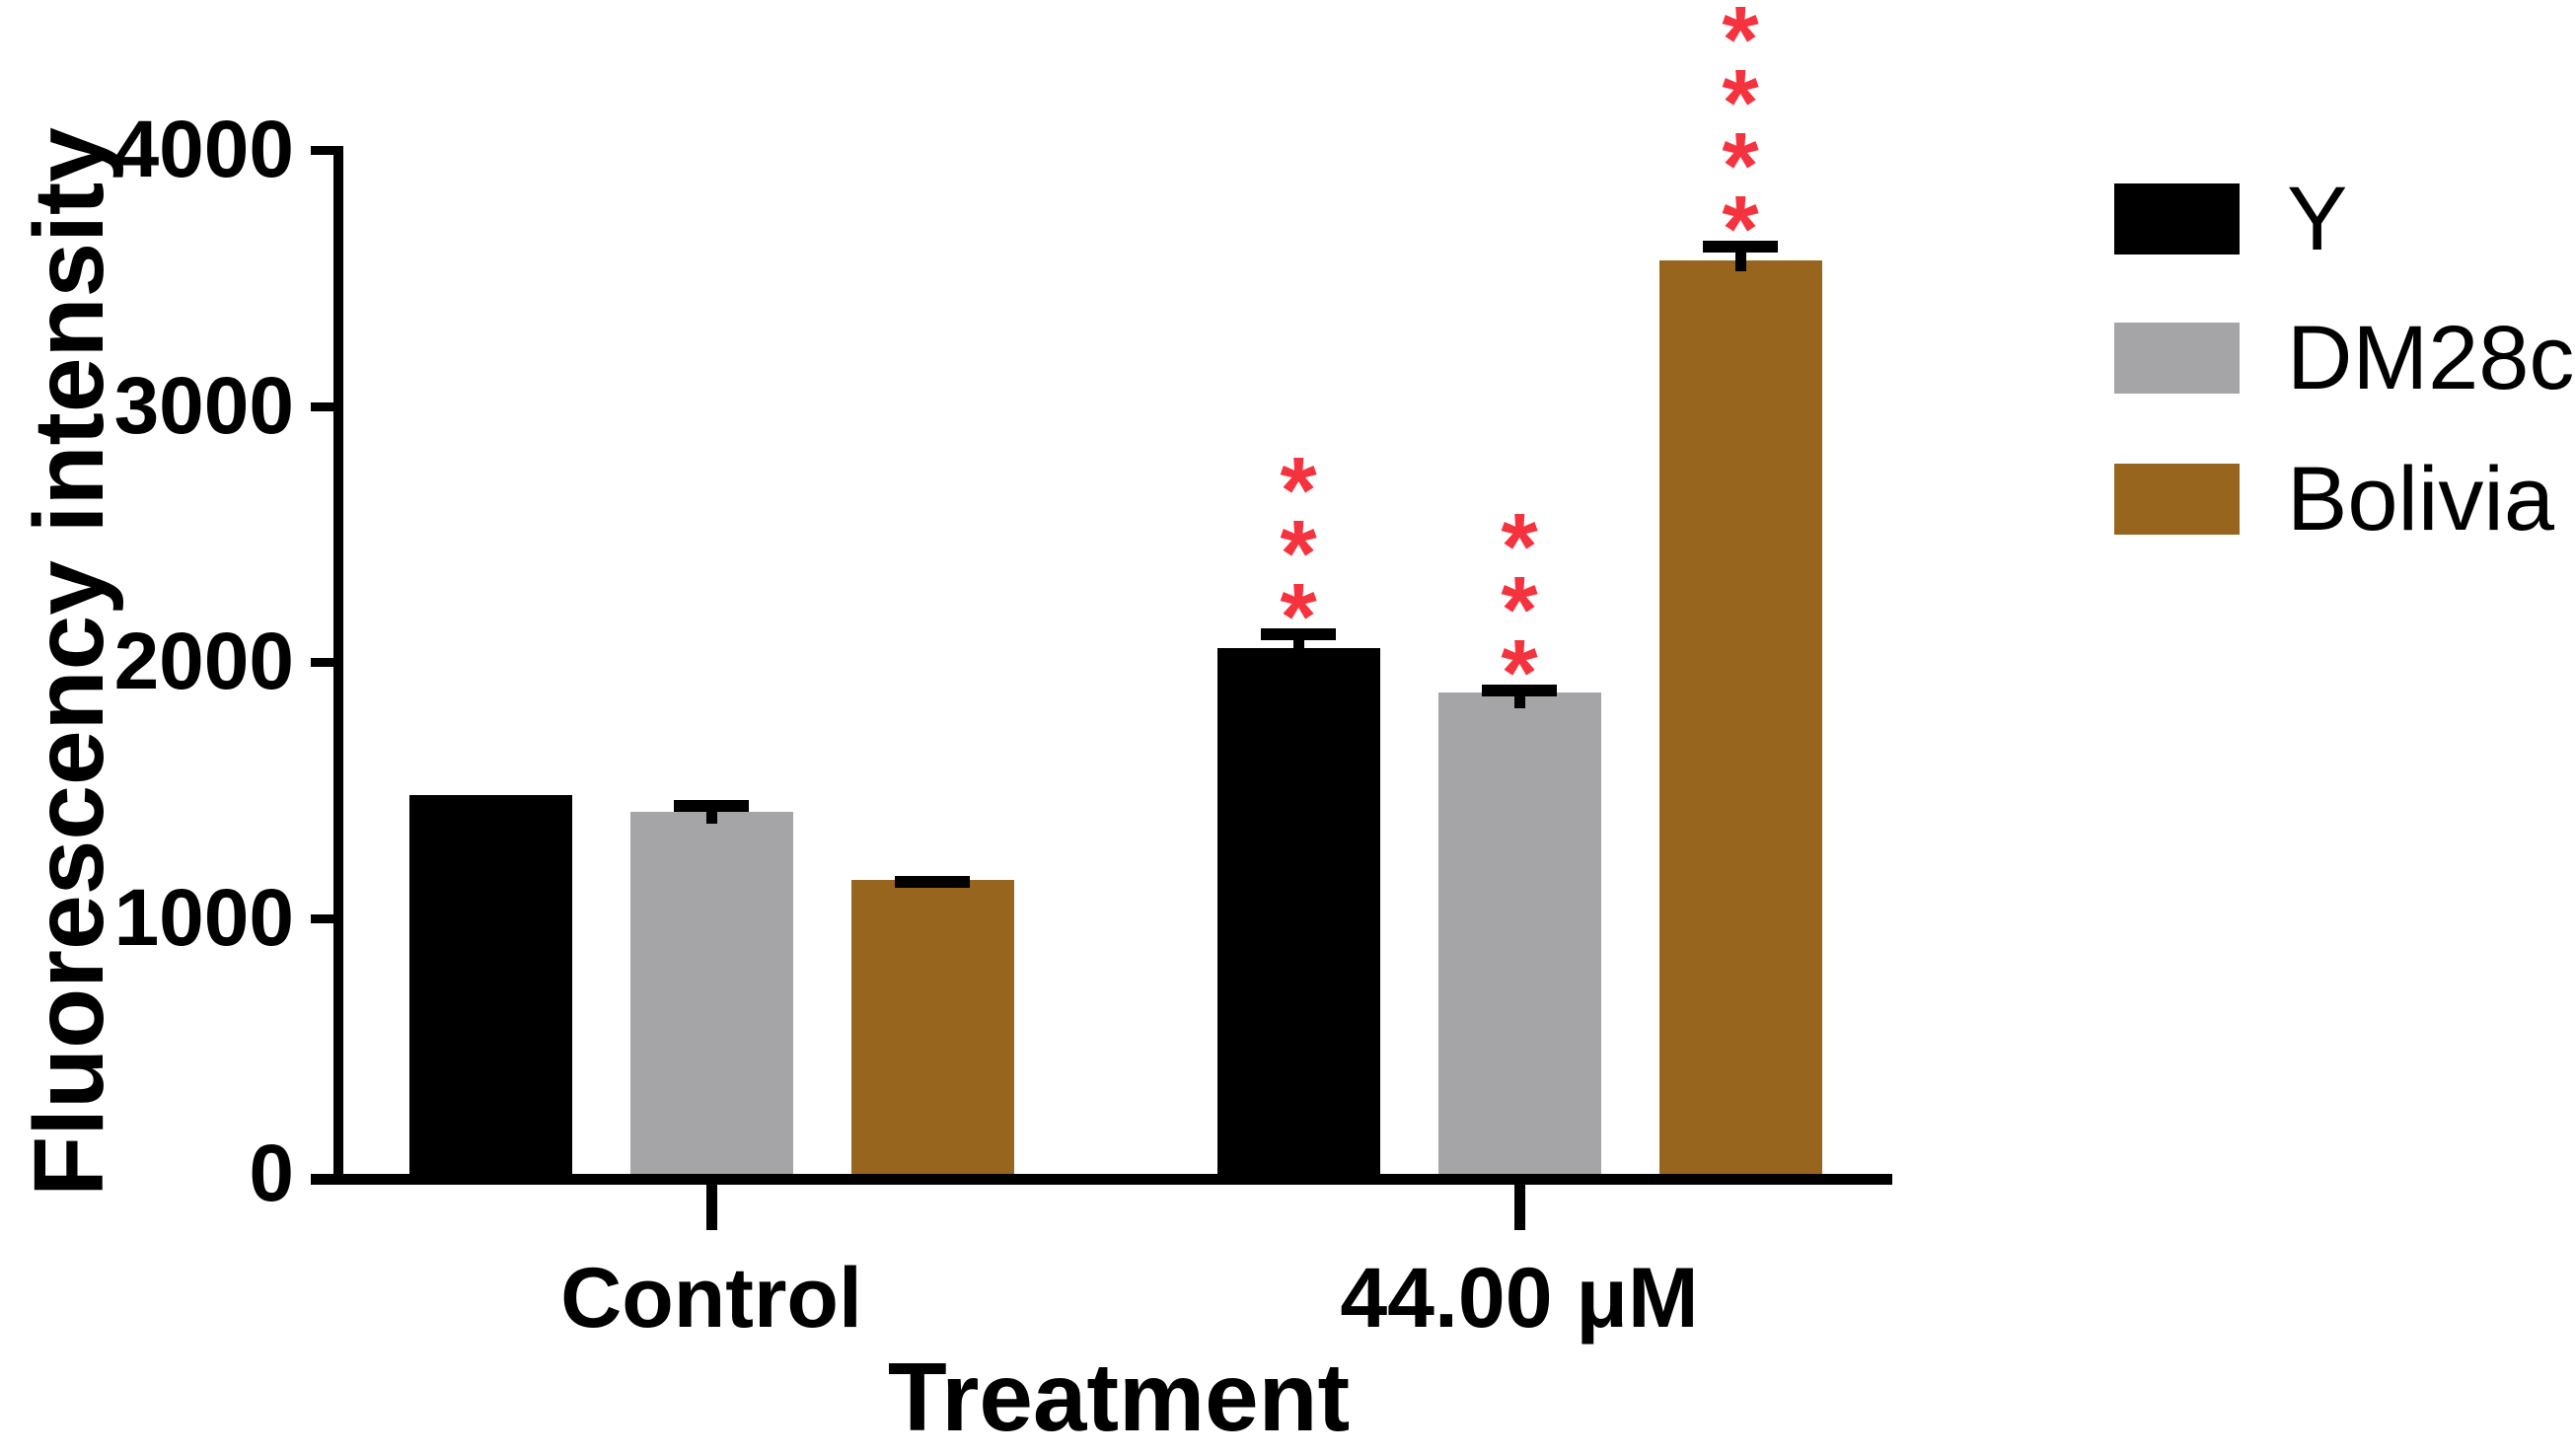  I want to click on x-axis-title: Treatment, so click(1119, 1397).